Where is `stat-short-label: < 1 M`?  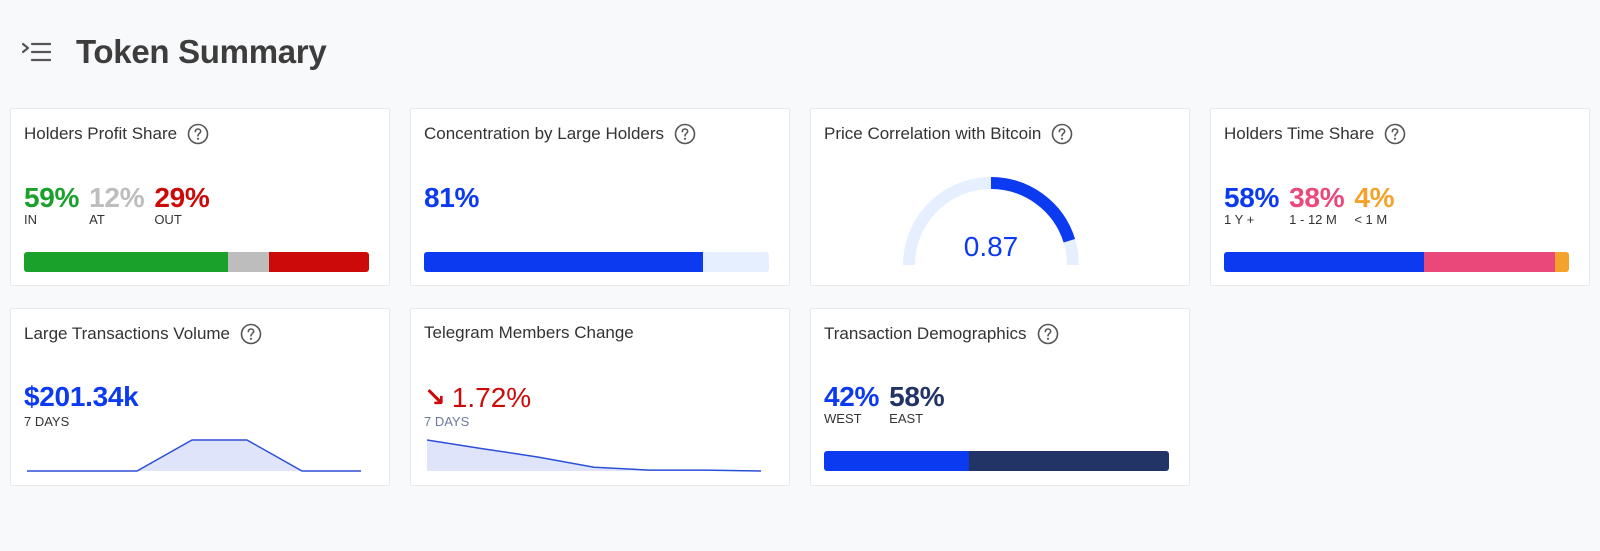
stat-short-label: < 1 M is located at coordinates (1371, 219).